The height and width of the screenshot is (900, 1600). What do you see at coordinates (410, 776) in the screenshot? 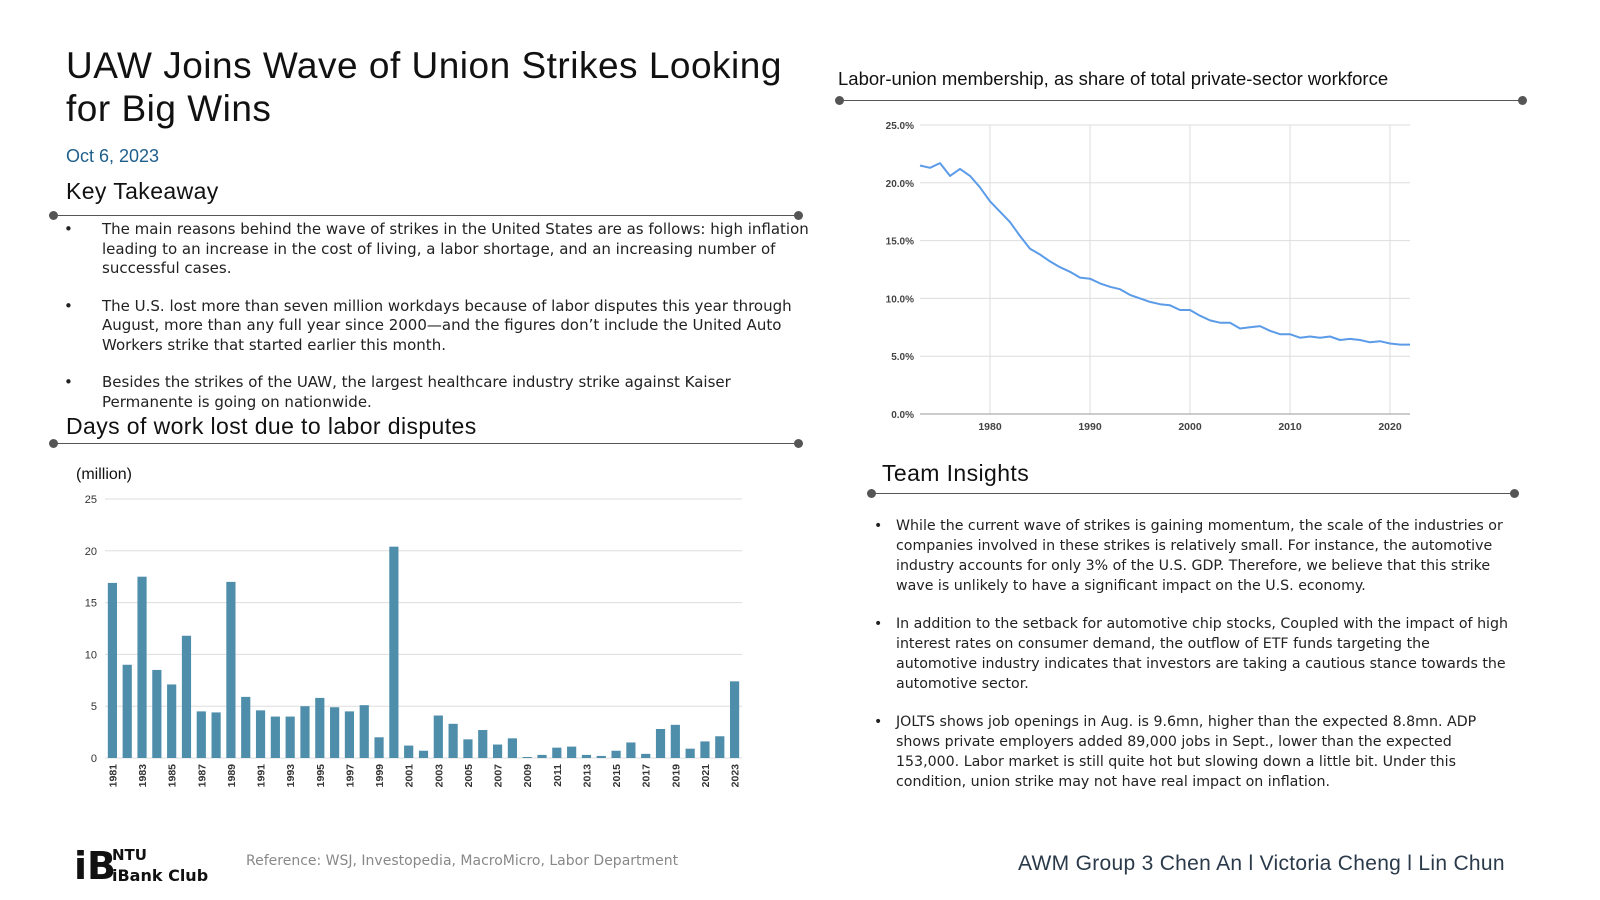
I see `x-tick-label: 2001` at bounding box center [410, 776].